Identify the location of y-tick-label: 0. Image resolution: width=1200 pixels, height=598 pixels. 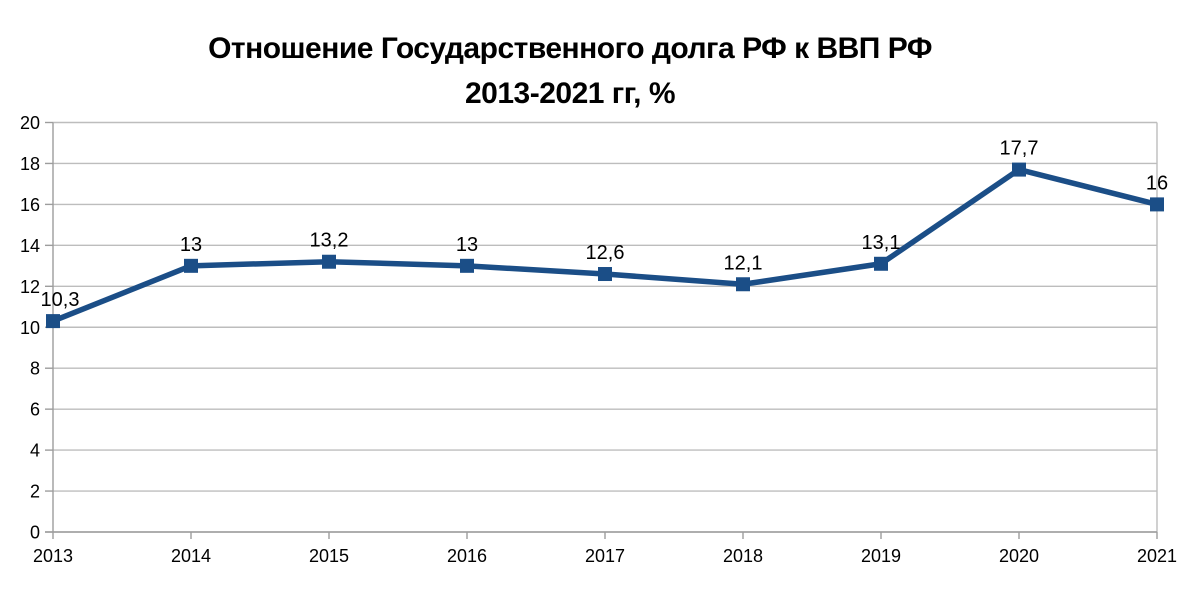
(35, 533).